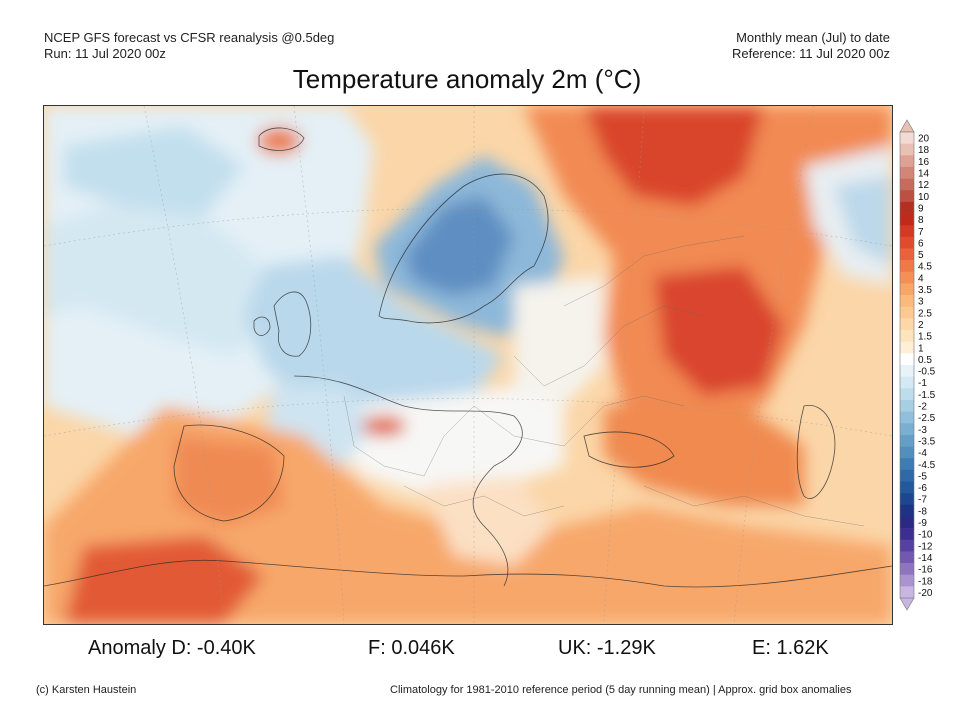 The image size is (960, 720). What do you see at coordinates (105, 53) in the screenshot?
I see `run-time: Run: 11 Jul 2020 00z` at bounding box center [105, 53].